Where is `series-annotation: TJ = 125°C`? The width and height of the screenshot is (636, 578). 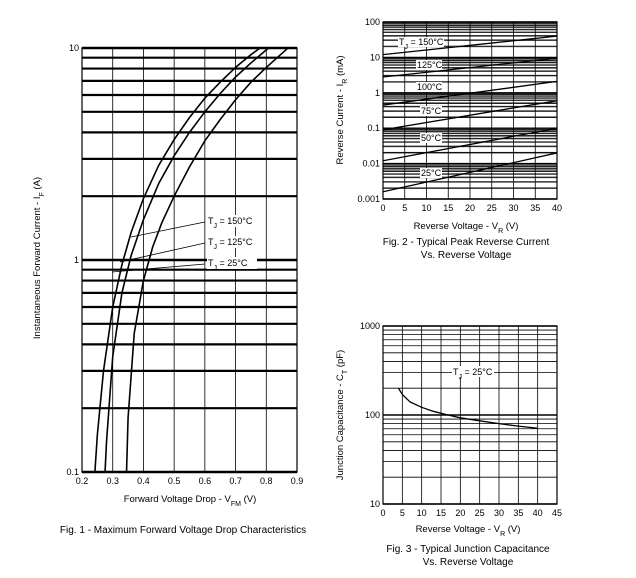 series-annotation: TJ = 125°C is located at coordinates (230, 244).